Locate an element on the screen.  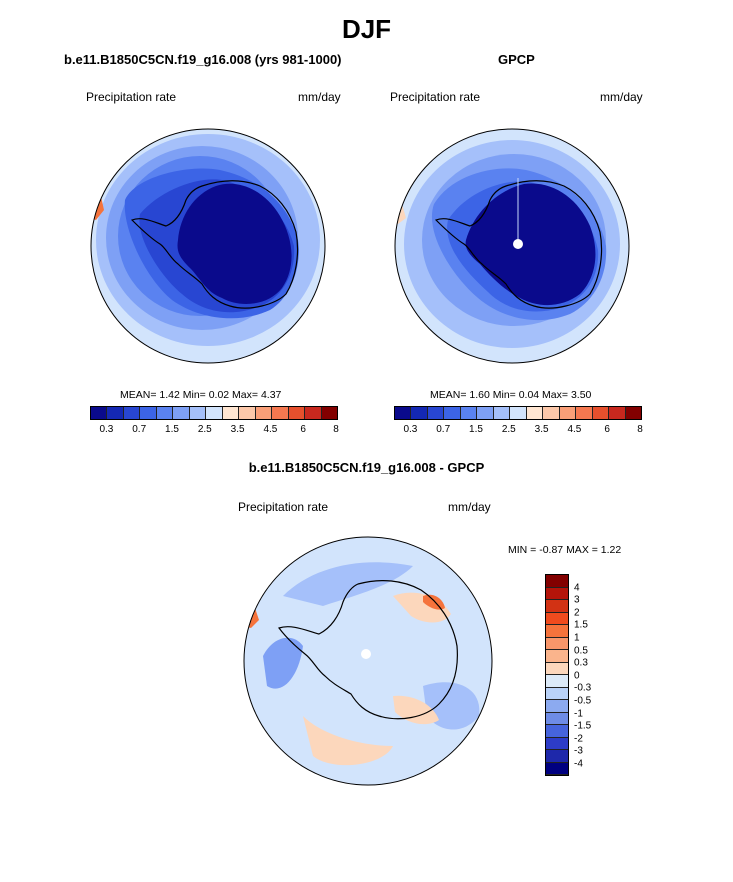
diff-units-label: mm/day is located at coordinates (469, 507).